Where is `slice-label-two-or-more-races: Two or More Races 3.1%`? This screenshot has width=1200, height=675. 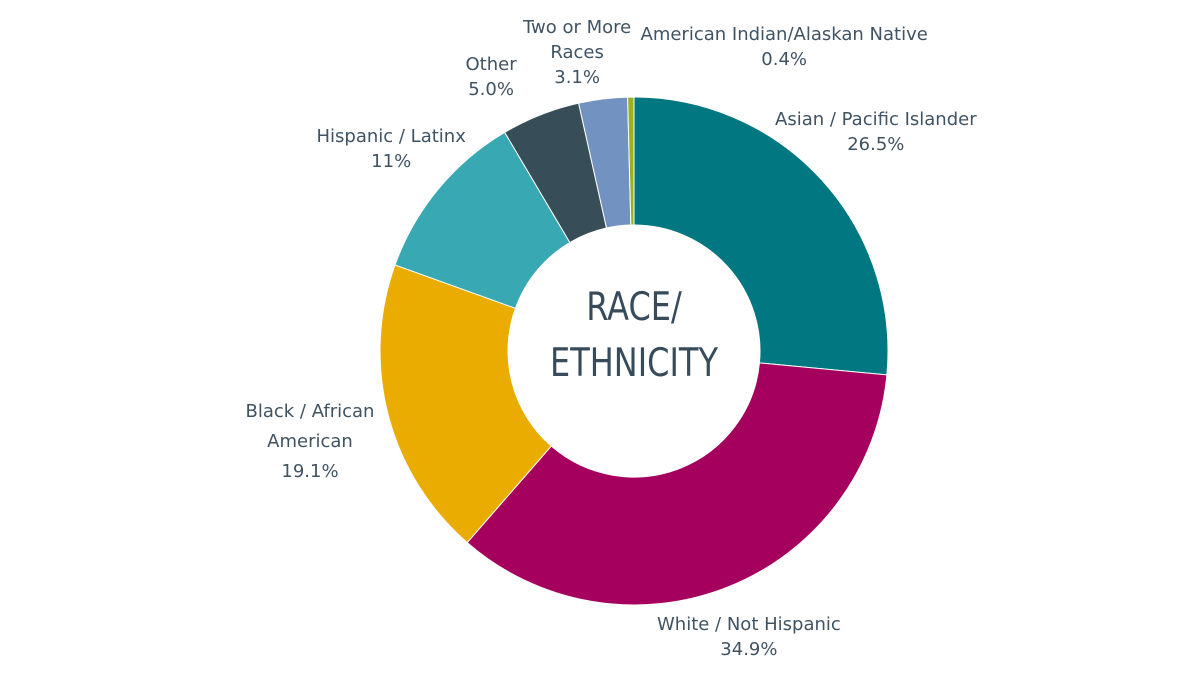 slice-label-two-or-more-races: Two or More Races 3.1% is located at coordinates (577, 52).